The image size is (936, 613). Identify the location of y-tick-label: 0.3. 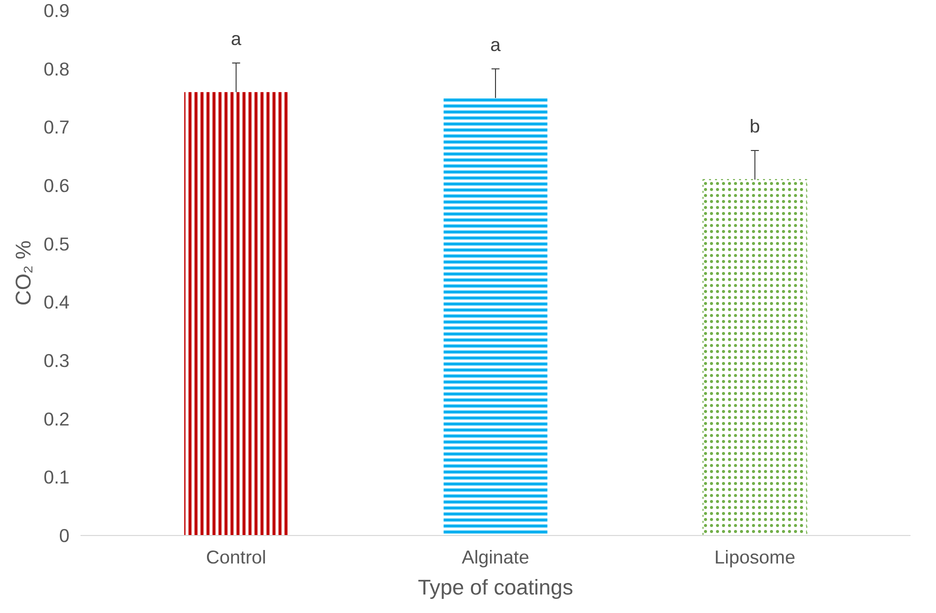
(57, 360).